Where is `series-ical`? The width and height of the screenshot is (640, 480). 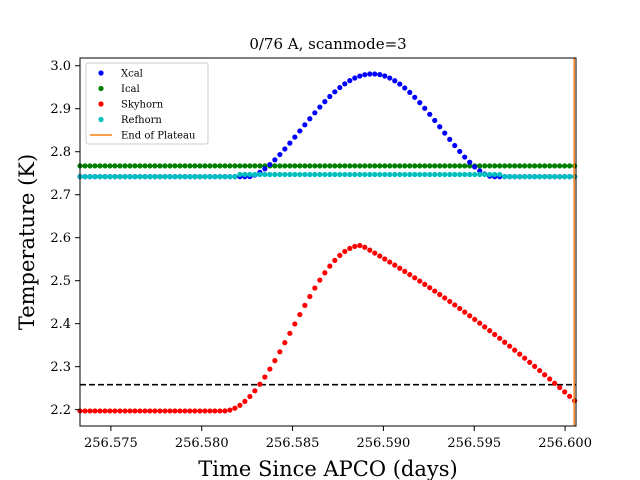
series-ical is located at coordinates (327, 166).